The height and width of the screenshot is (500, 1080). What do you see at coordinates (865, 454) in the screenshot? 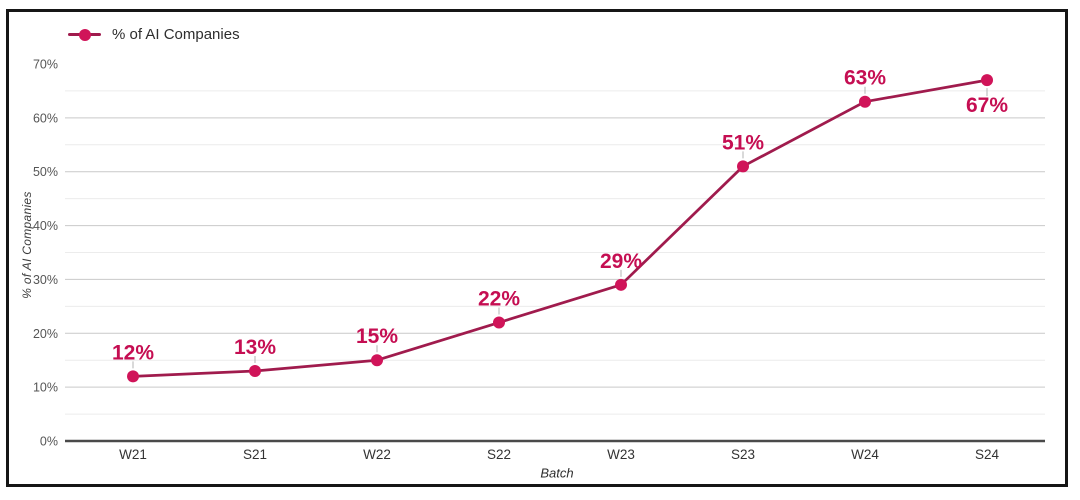
I see `x-tick-label: W24` at bounding box center [865, 454].